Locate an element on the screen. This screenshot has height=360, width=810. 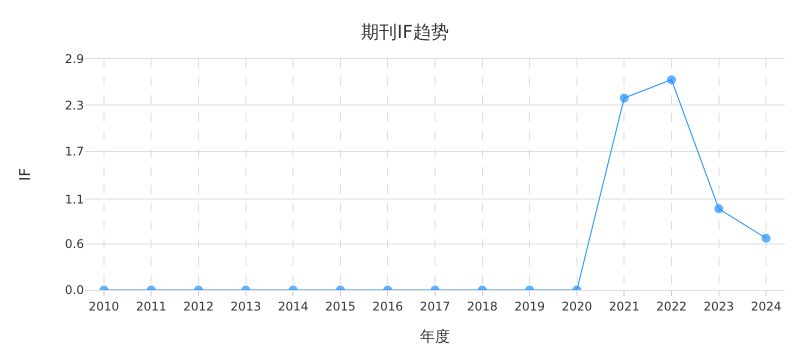
x-tick-label: 2024 is located at coordinates (766, 306).